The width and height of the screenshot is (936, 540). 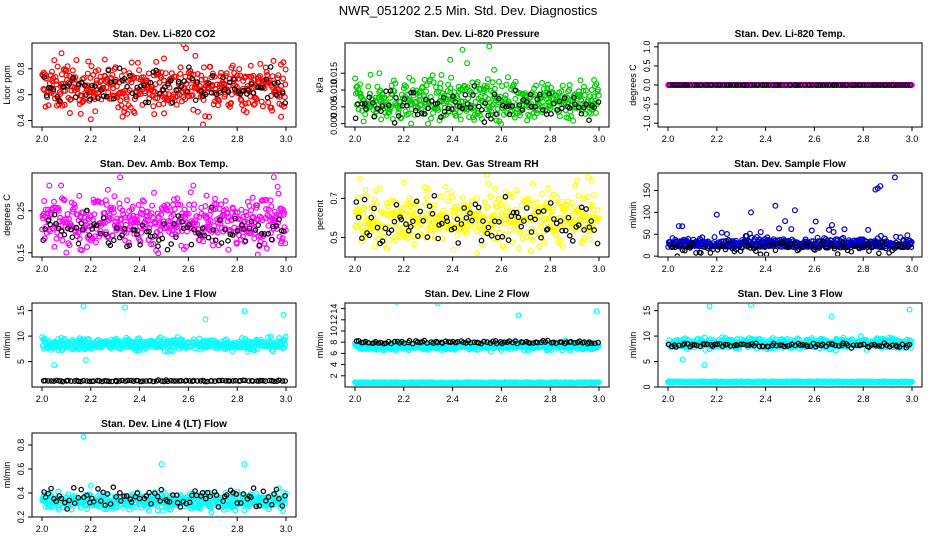 What do you see at coordinates (647, 190) in the screenshot?
I see `y-tick-label: 150` at bounding box center [647, 190].